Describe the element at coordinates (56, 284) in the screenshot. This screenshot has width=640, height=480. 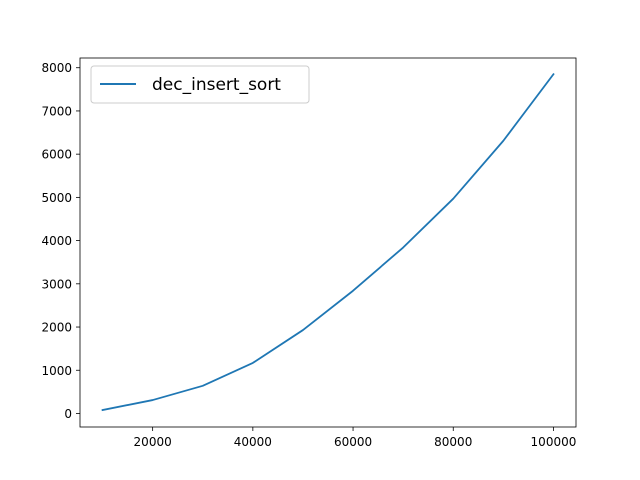
I see `y-tick-label: 3000` at that location.